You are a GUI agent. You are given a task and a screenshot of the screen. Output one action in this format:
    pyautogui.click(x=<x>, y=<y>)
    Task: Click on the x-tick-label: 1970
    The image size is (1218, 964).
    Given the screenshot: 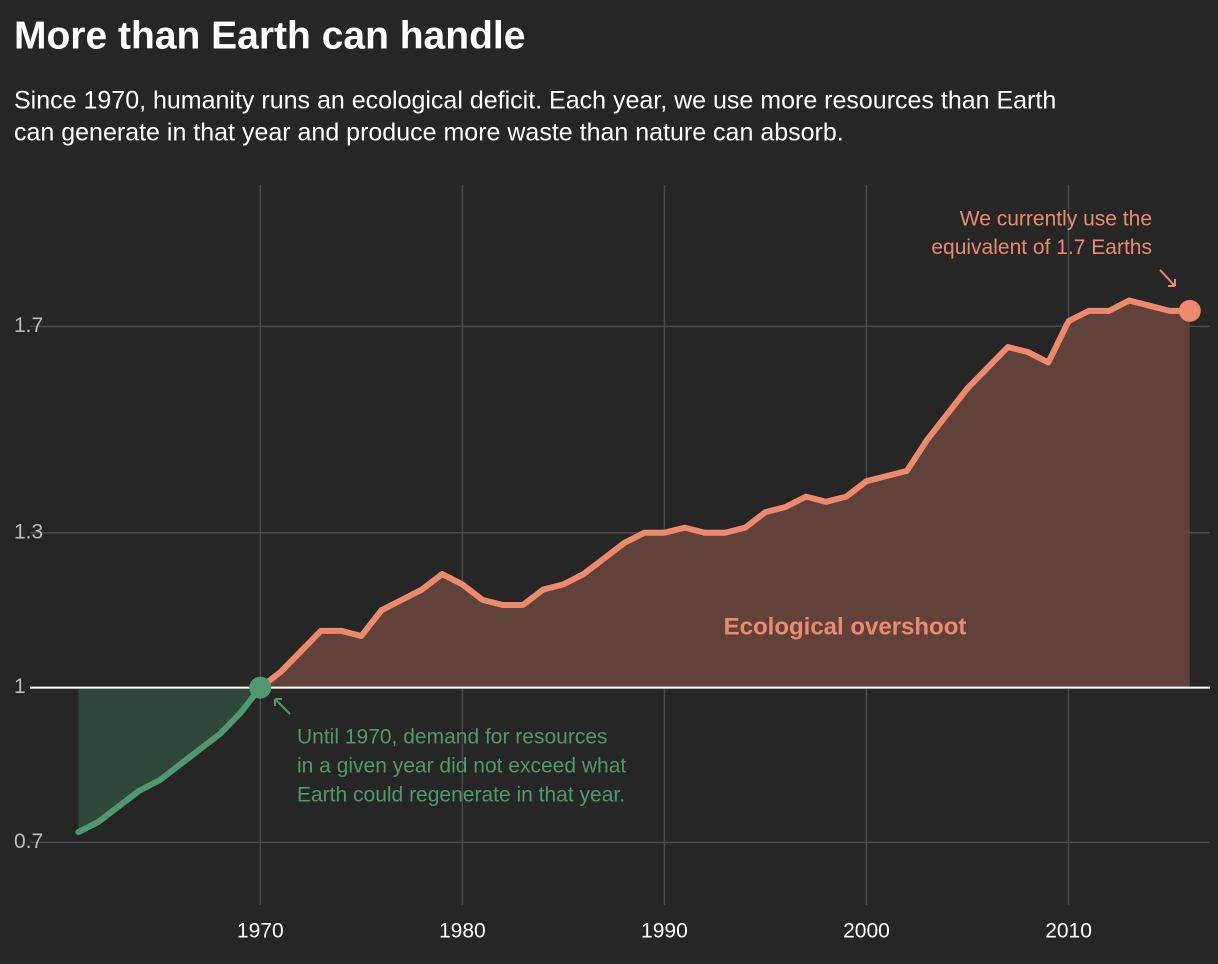 What is the action you would take?
    pyautogui.click(x=260, y=931)
    